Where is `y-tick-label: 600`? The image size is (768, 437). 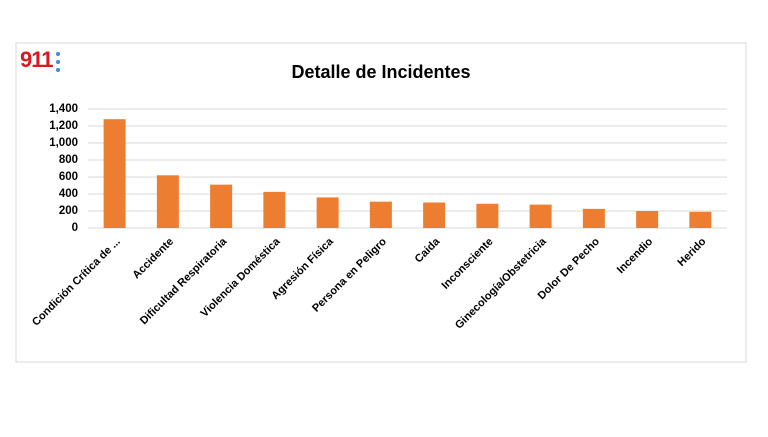
y-tick-label: 600 is located at coordinates (68, 177).